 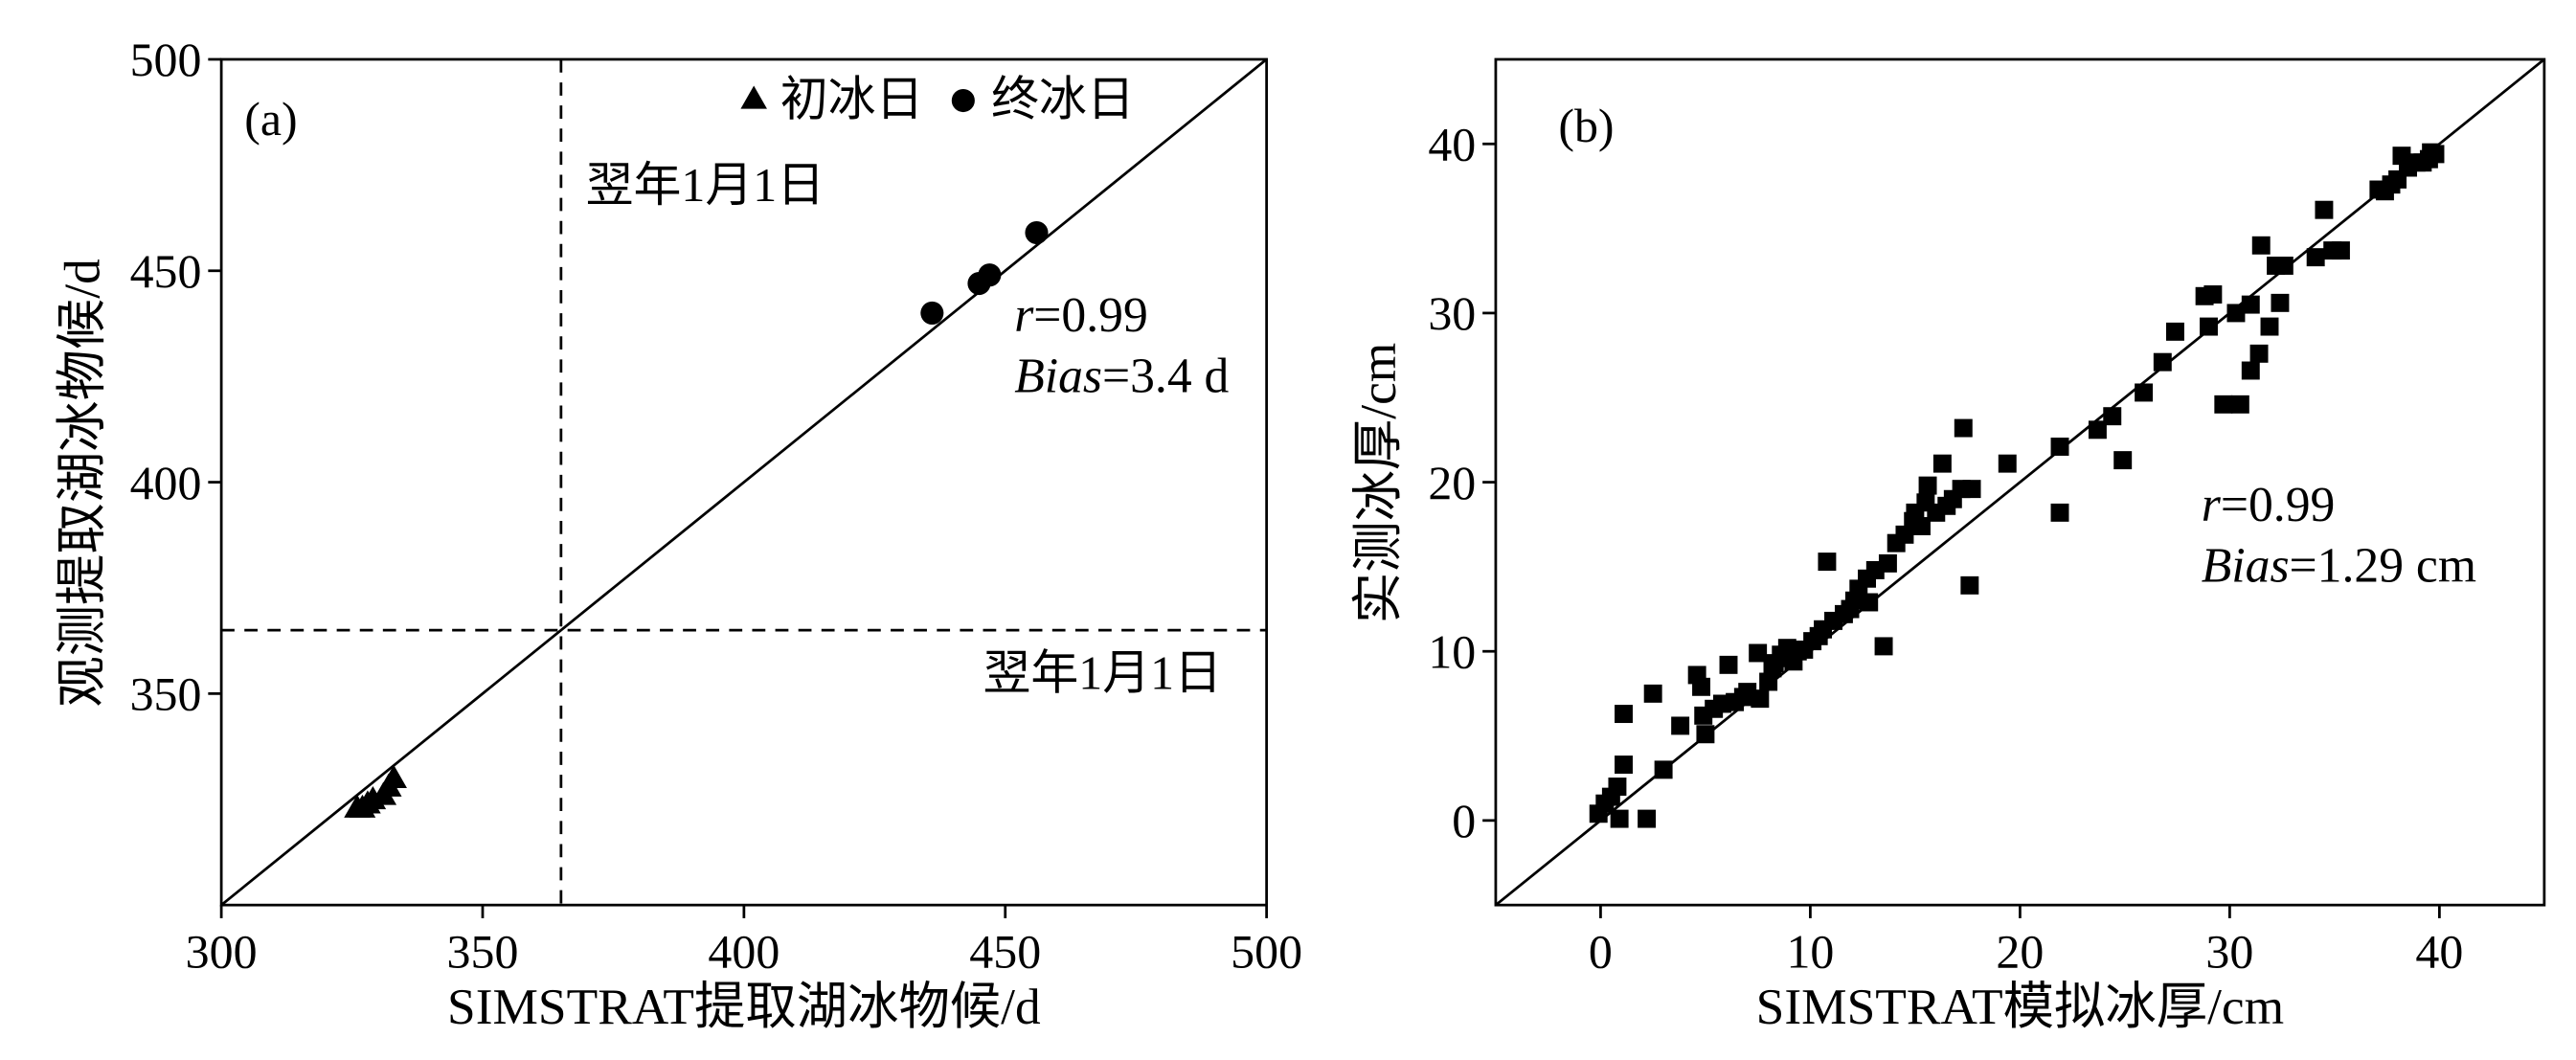 I want to click on y-tick-label: 350, so click(x=166, y=694).